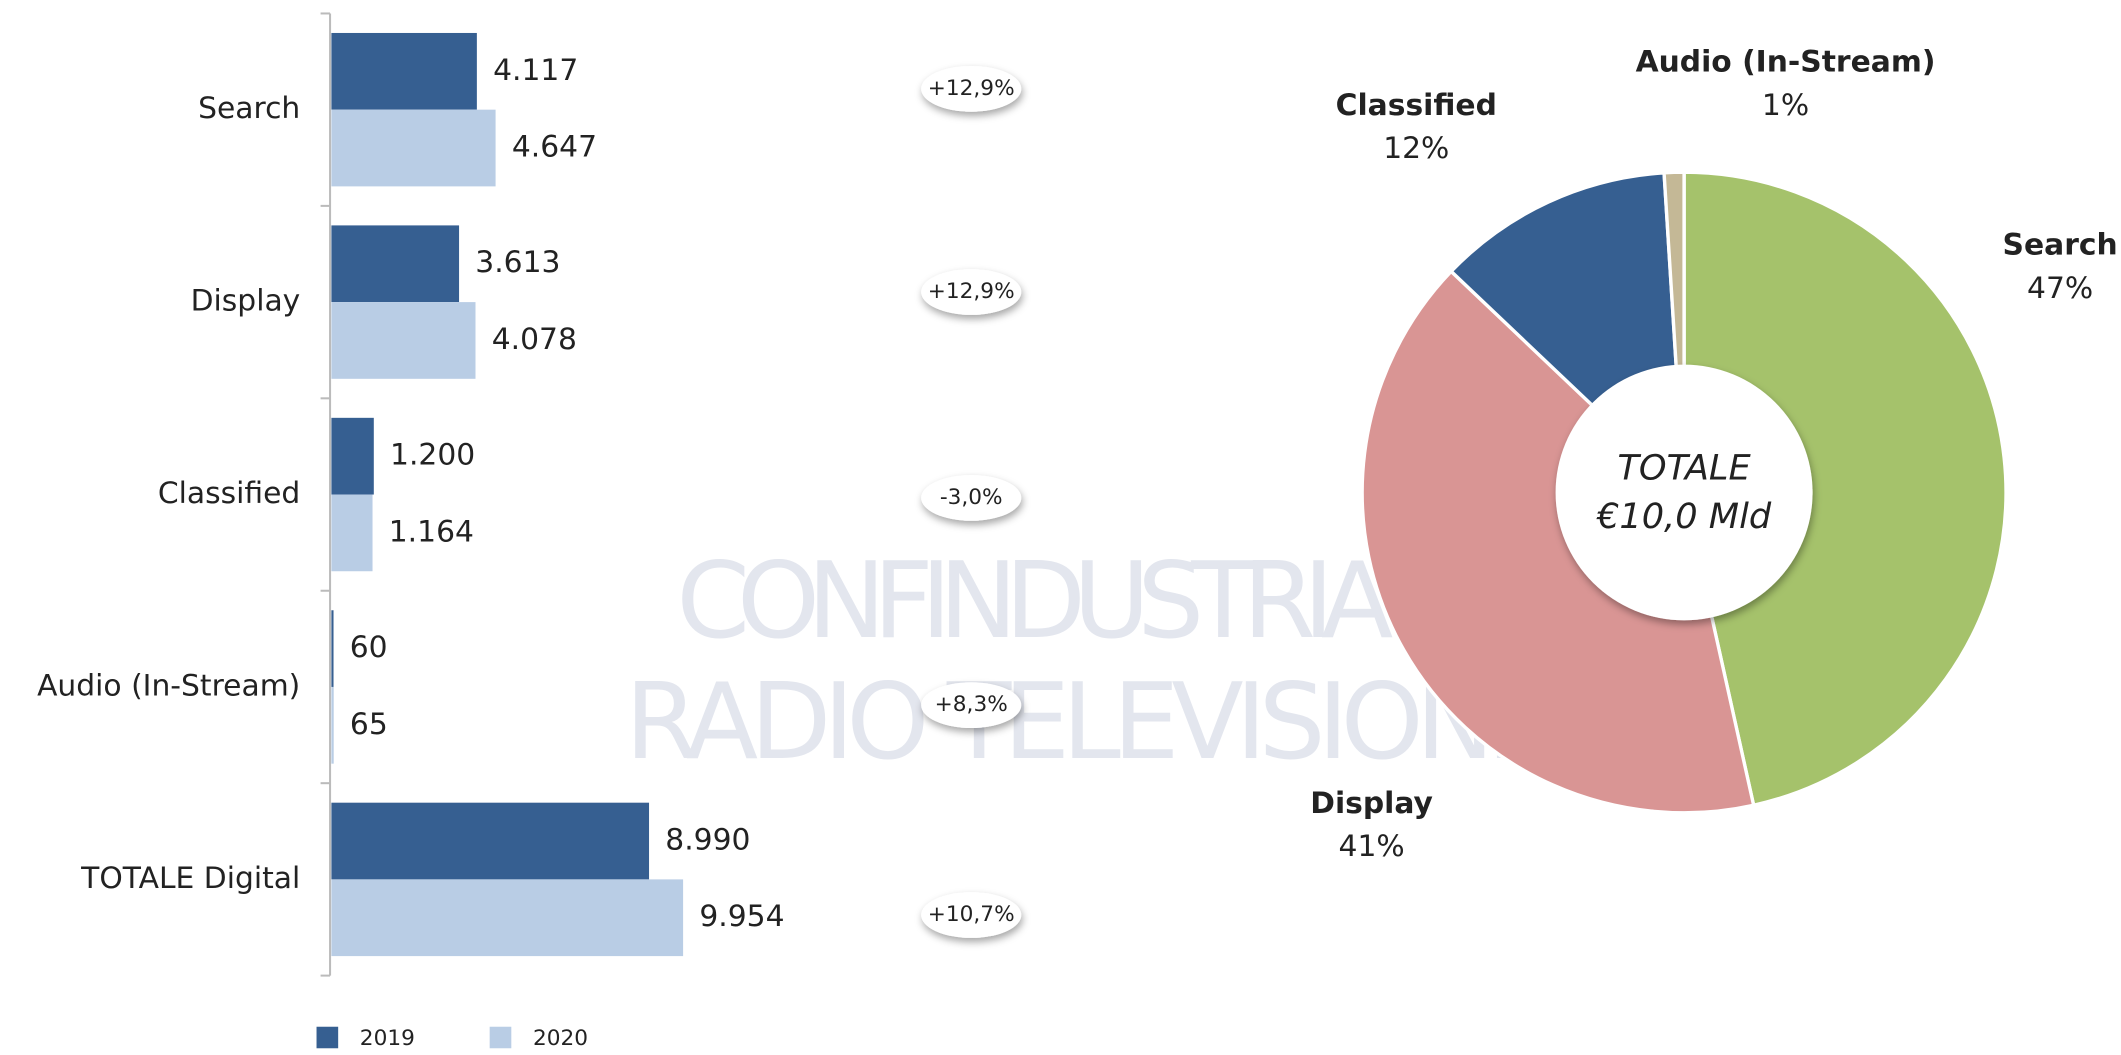  What do you see at coordinates (432, 454) in the screenshot?
I see `value-label: 1.200` at bounding box center [432, 454].